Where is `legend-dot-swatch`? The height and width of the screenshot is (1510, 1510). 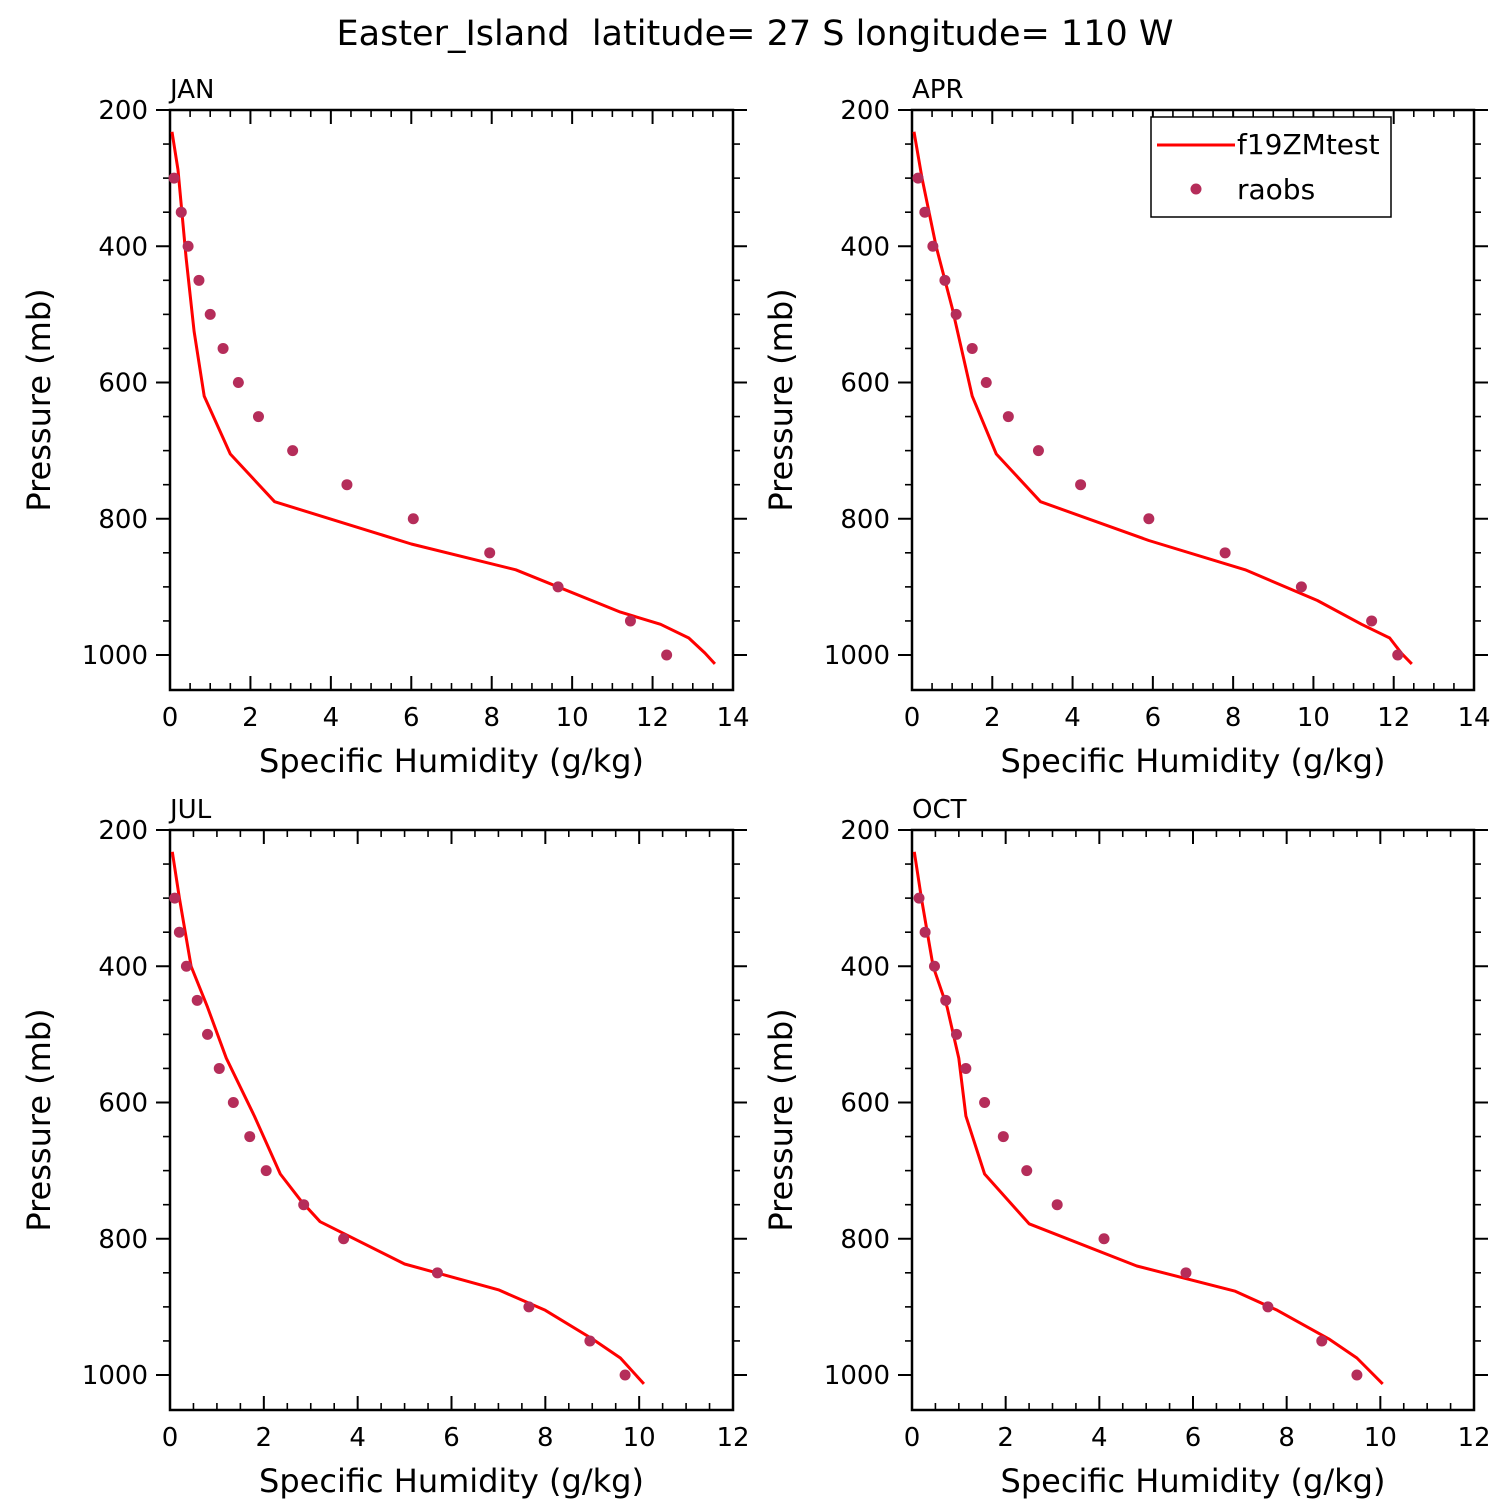 legend-dot-swatch is located at coordinates (1196, 189).